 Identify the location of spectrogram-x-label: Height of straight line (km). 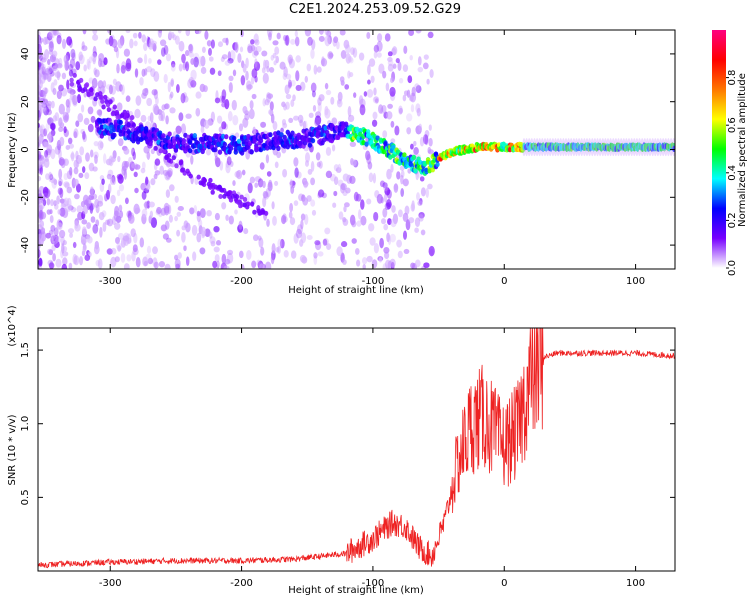
(356, 290).